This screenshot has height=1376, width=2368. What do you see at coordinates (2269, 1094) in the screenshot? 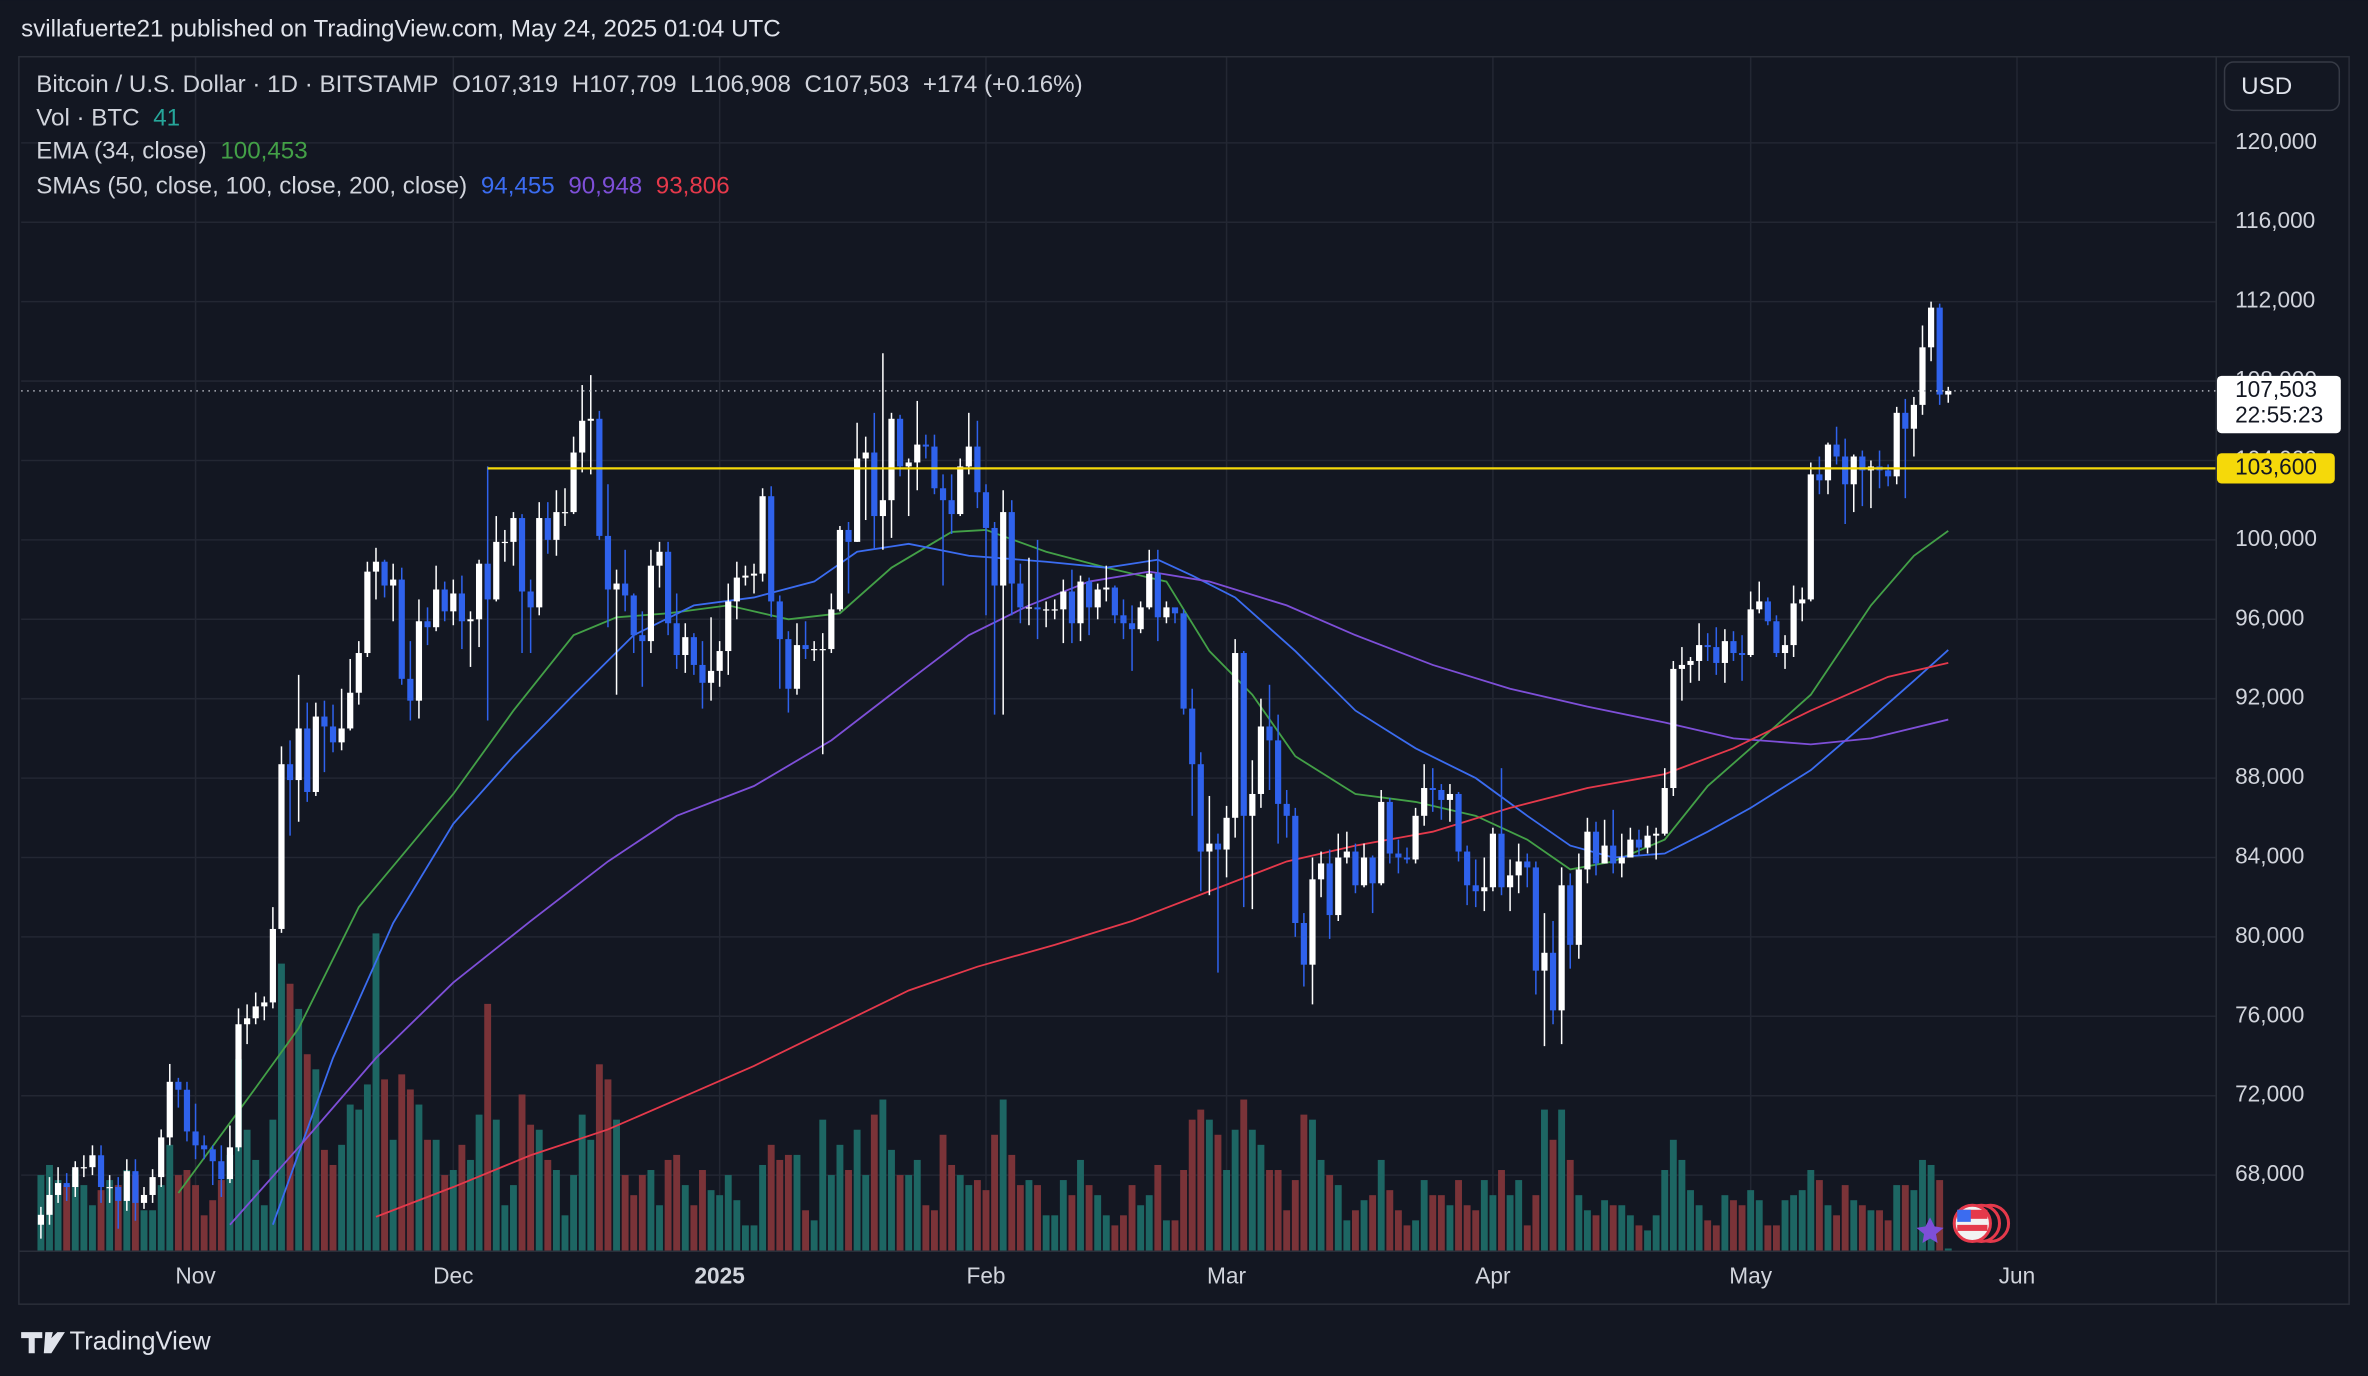
I see `y-tick-label: 72,000` at bounding box center [2269, 1094].